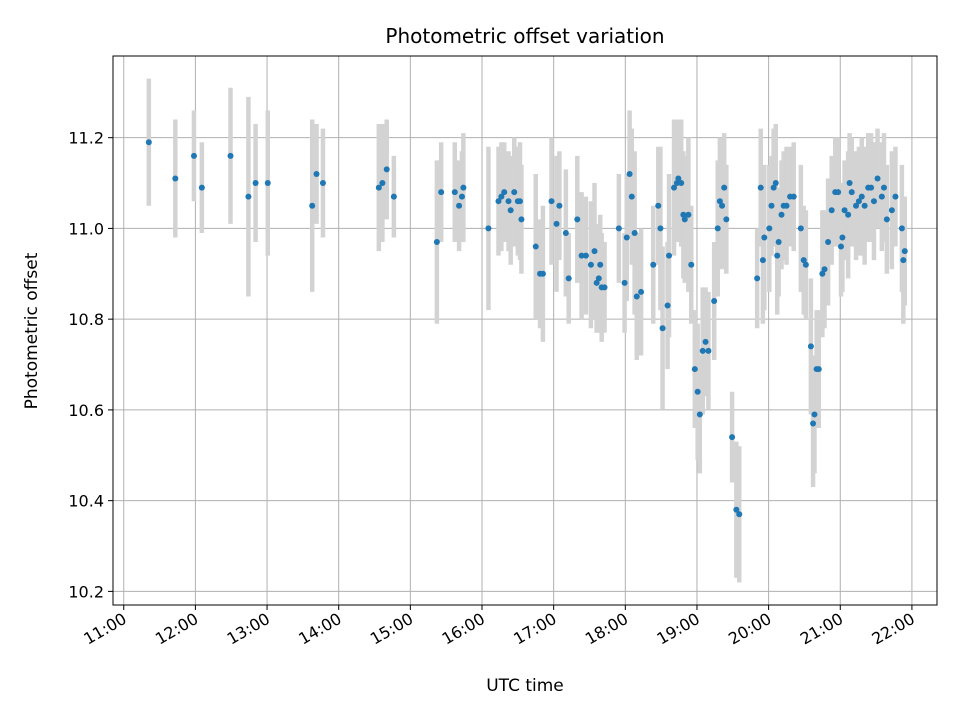 The image size is (960, 720). I want to click on y-tick-label: 10.4, so click(86, 501).